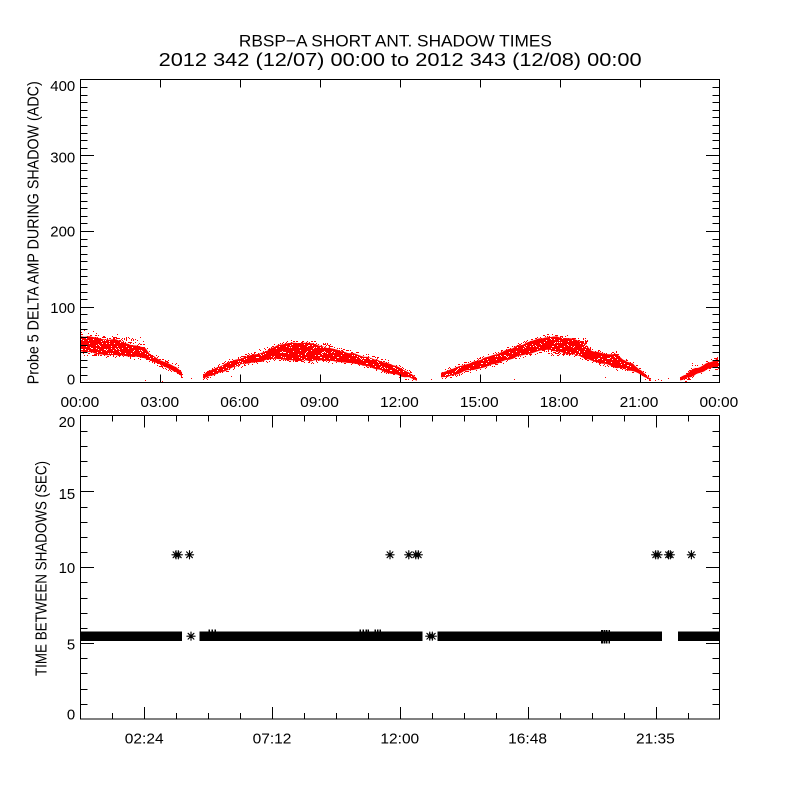 The height and width of the screenshot is (800, 800). Describe the element at coordinates (62, 86) in the screenshot. I see `svg-text: 400` at that location.